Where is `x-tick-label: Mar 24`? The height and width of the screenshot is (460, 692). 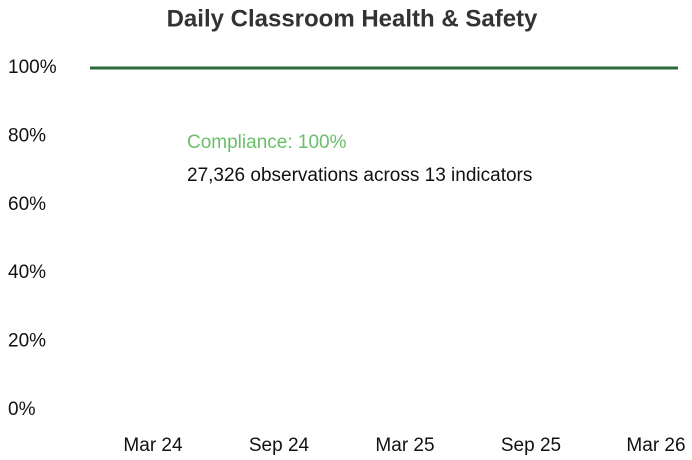
x-tick-label: Mar 24 is located at coordinates (153, 445).